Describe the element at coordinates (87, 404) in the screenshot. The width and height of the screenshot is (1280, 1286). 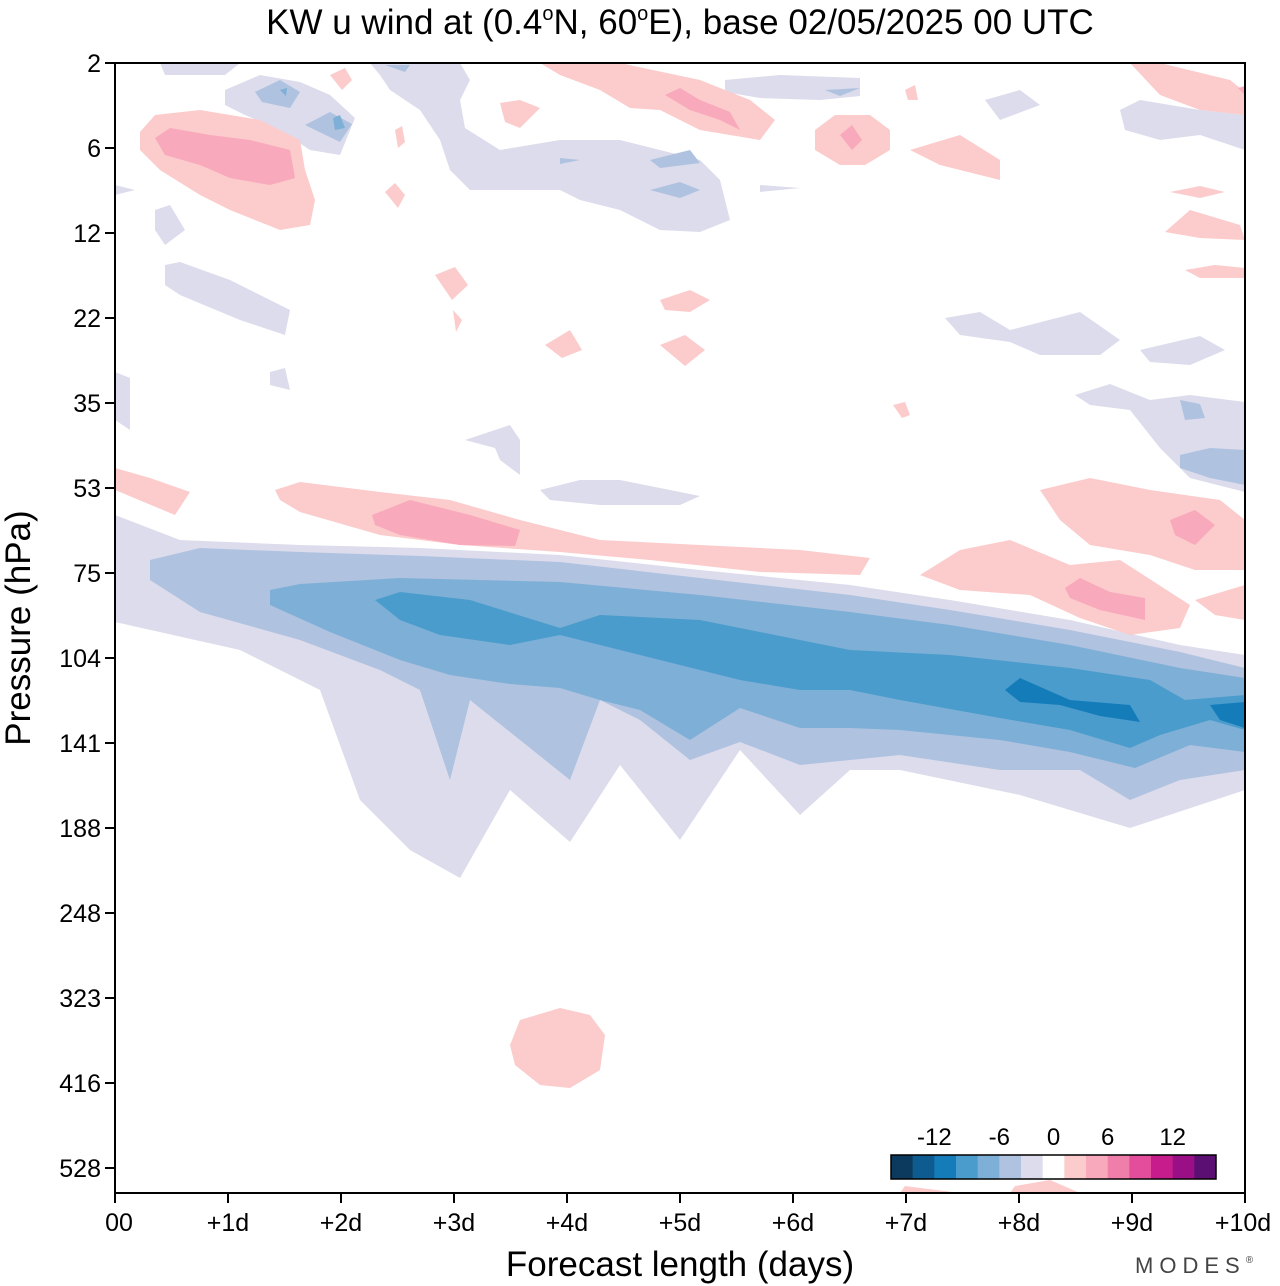
I see `y-tick-label: 35` at that location.